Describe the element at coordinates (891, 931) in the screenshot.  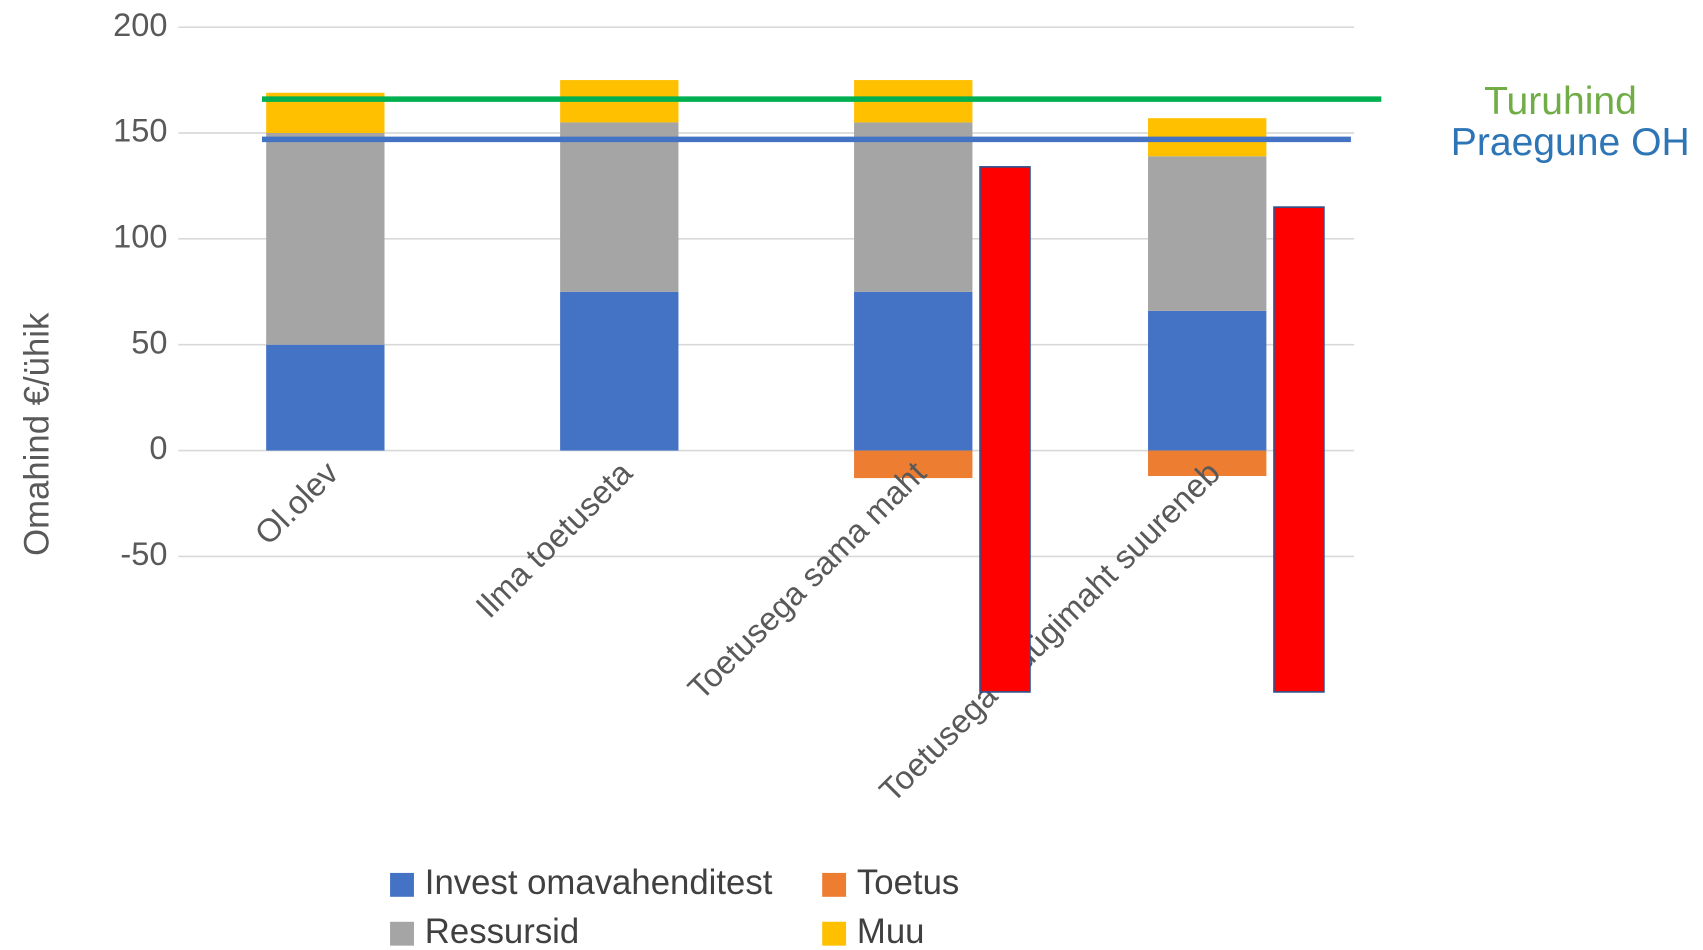
I see `legend-label: Muu` at that location.